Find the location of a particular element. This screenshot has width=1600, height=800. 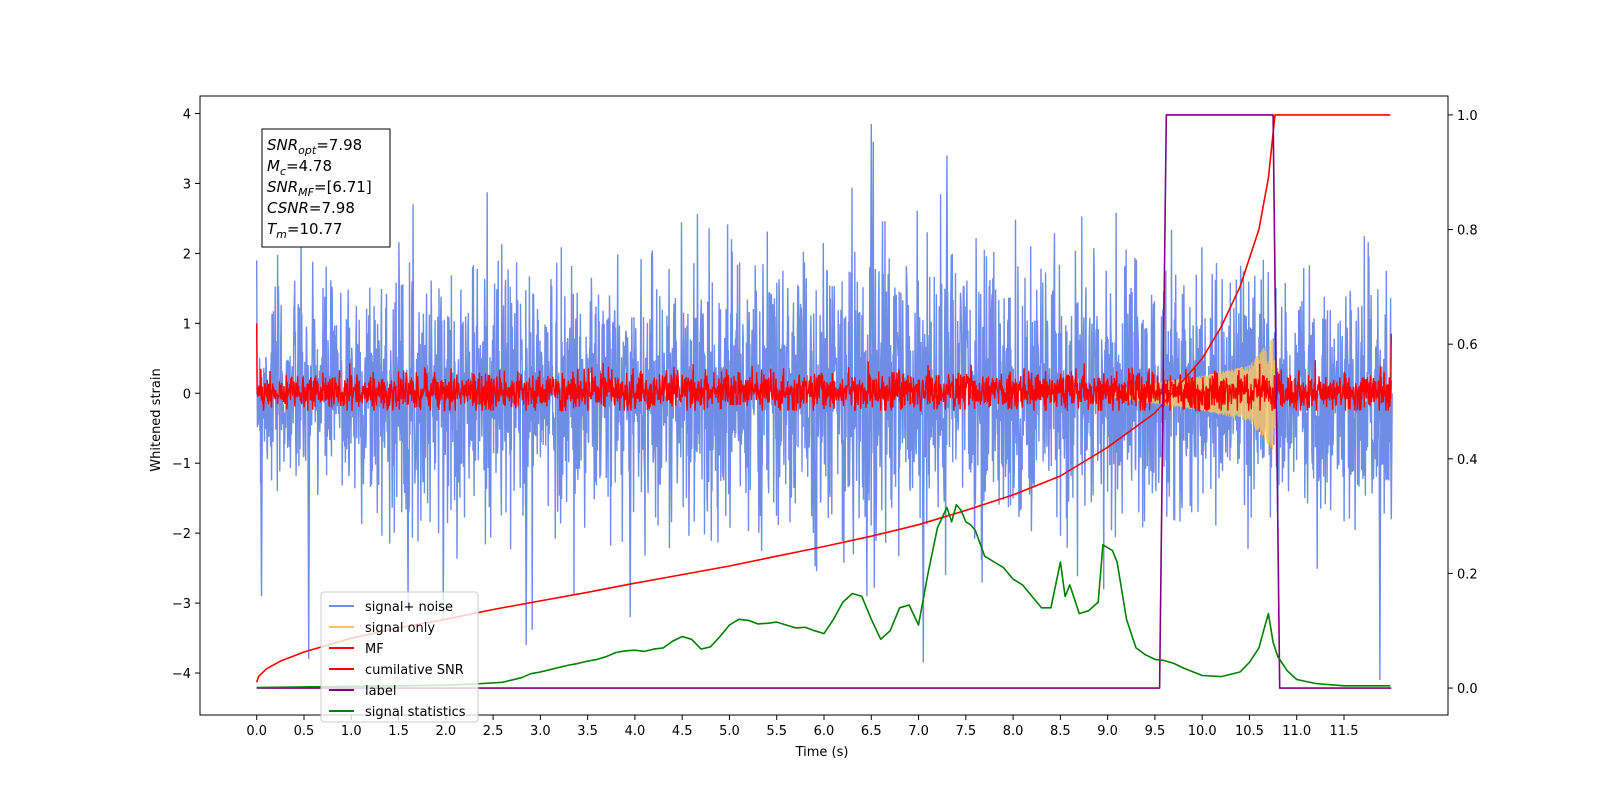

y-right-tick-label: 0.6 is located at coordinates (1467, 345).